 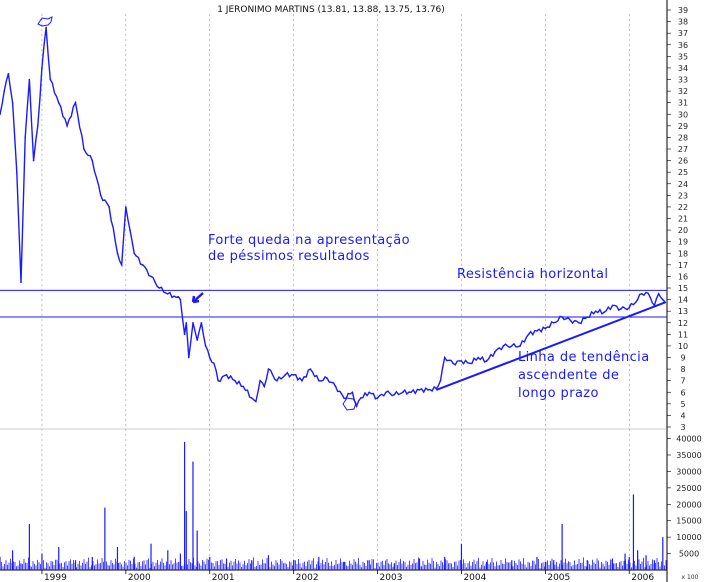 What do you see at coordinates (683, 311) in the screenshot?
I see `price-tick-label: 13` at bounding box center [683, 311].